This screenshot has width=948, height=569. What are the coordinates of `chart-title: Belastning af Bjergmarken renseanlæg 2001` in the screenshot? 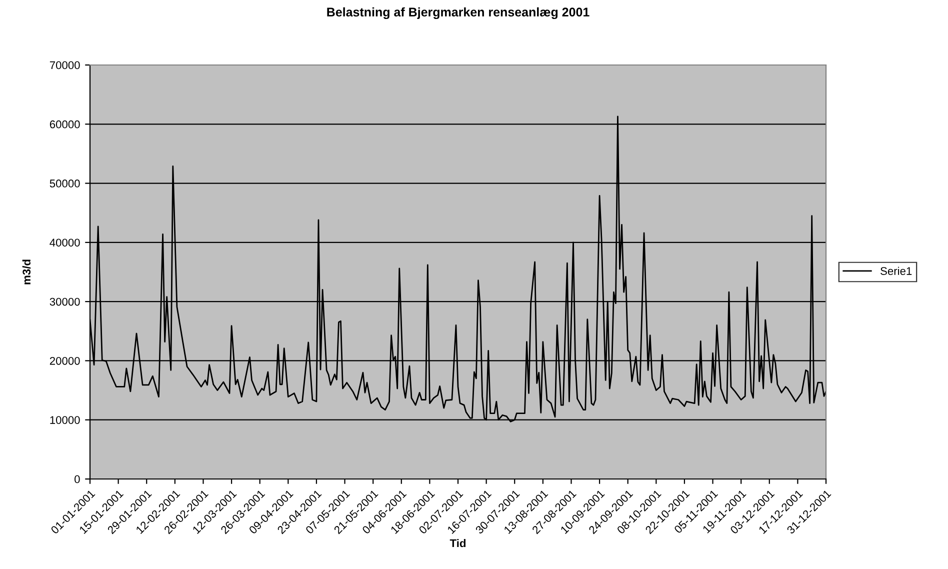 It's located at (458, 13).